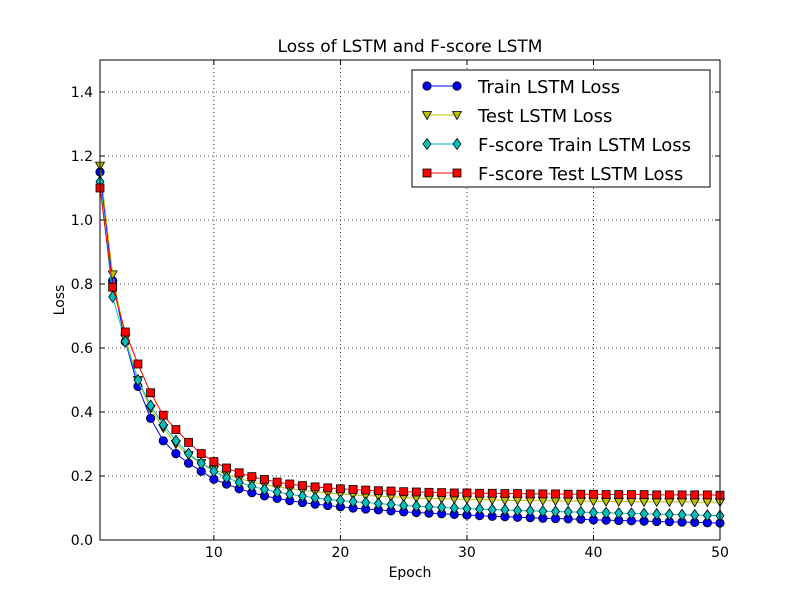  What do you see at coordinates (82, 93) in the screenshot?
I see `y-tick-label: 1.4` at bounding box center [82, 93].